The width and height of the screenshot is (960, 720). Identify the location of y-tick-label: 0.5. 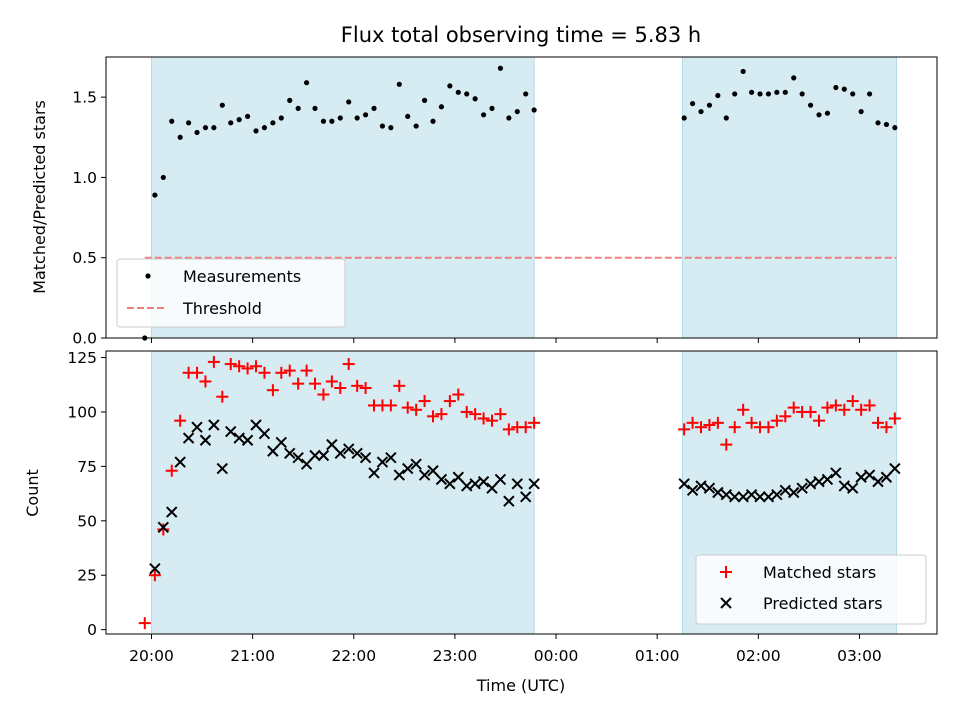
(84, 258).